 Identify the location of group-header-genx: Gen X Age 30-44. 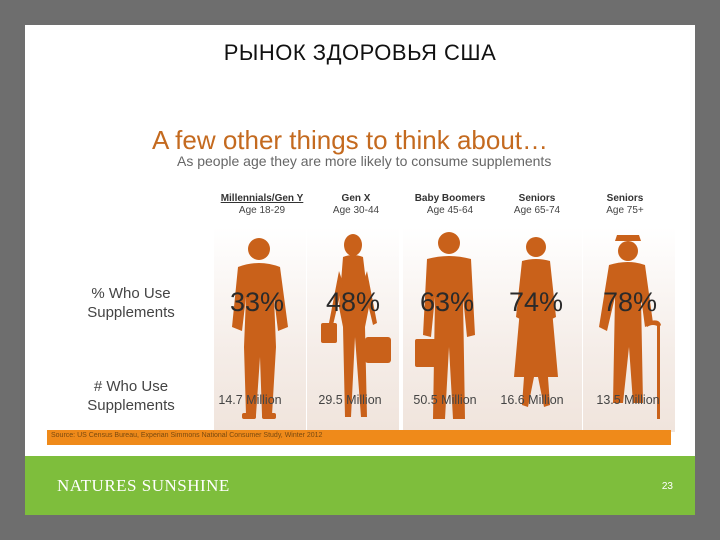
(356, 204).